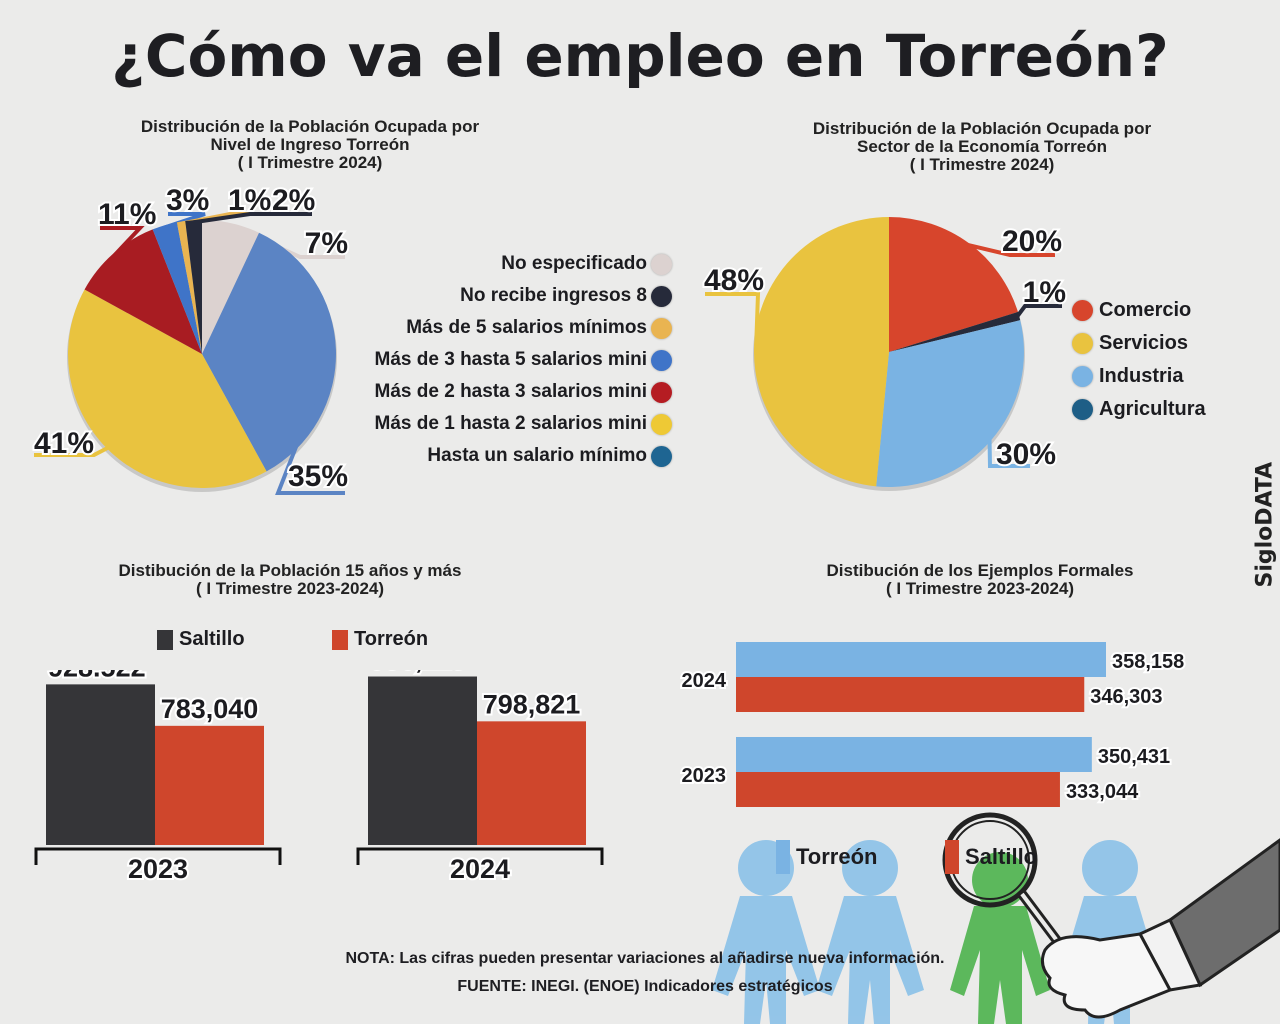  I want to click on bar-value-label: 783,040, so click(210, 709).